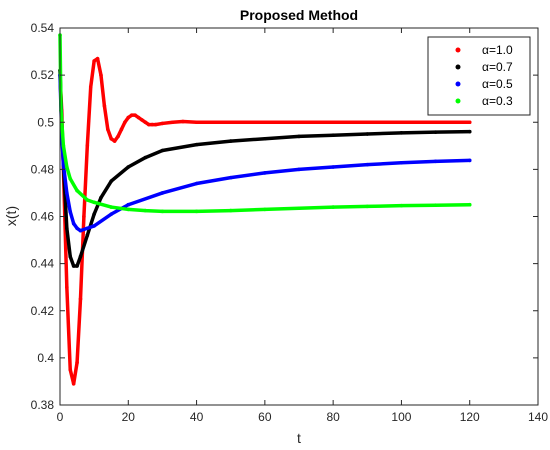 The width and height of the screenshot is (550, 450). I want to click on x-tick-label: 140, so click(538, 417).